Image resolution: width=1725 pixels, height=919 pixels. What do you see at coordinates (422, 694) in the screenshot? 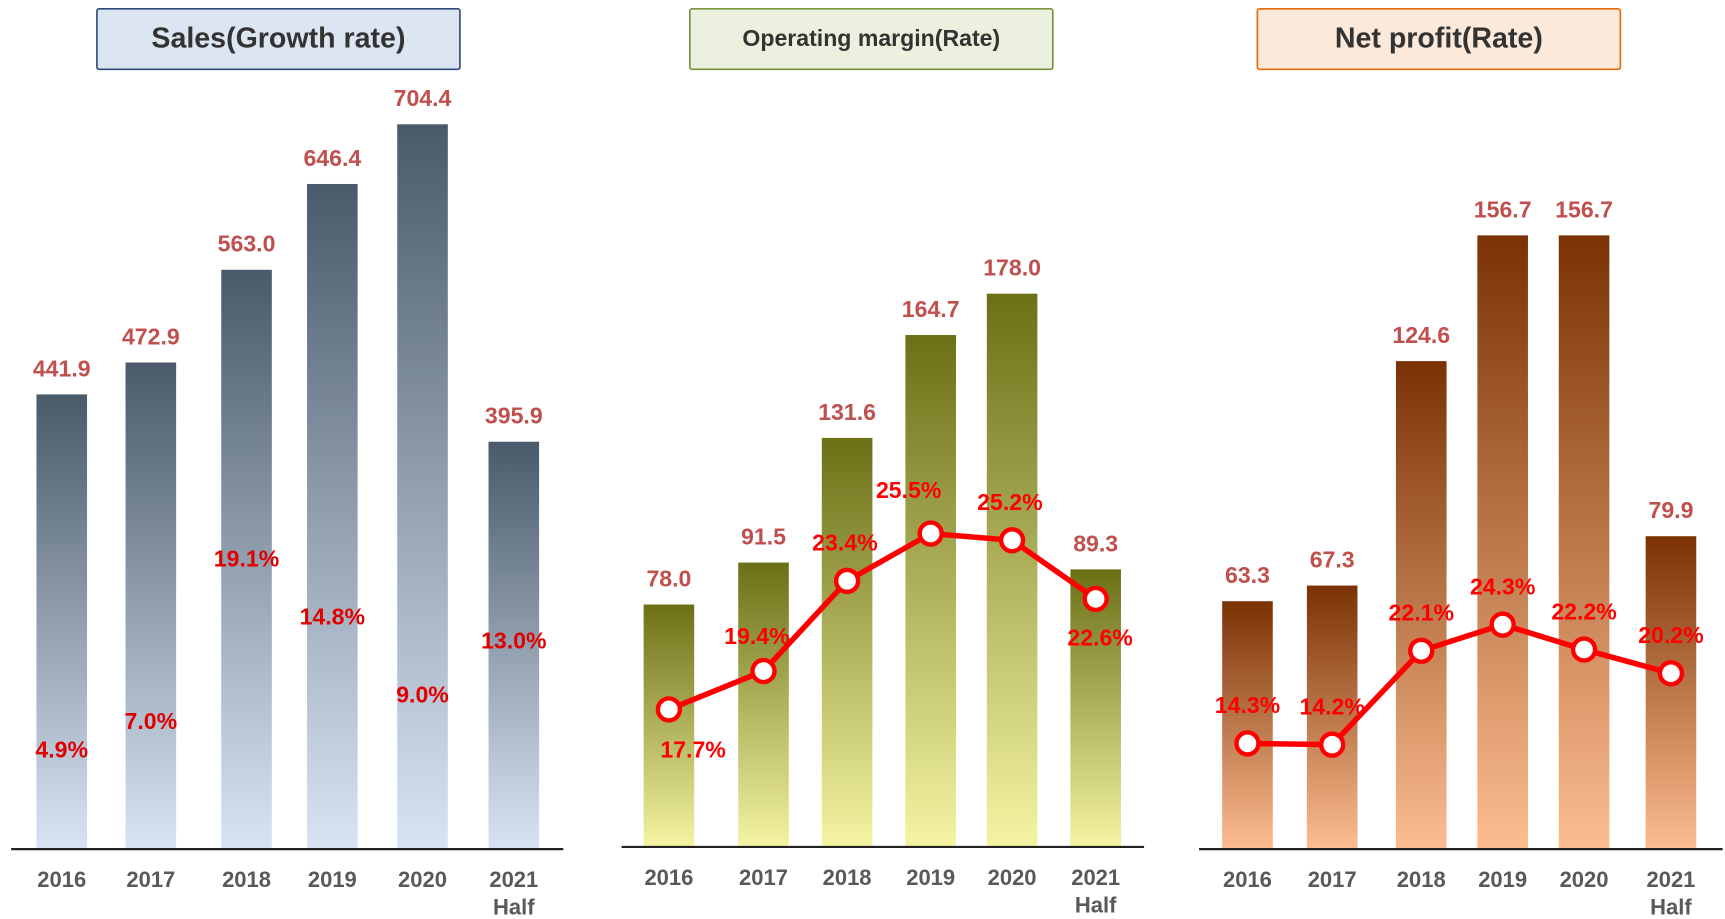
I see `rate-label: 9.0%` at bounding box center [422, 694].